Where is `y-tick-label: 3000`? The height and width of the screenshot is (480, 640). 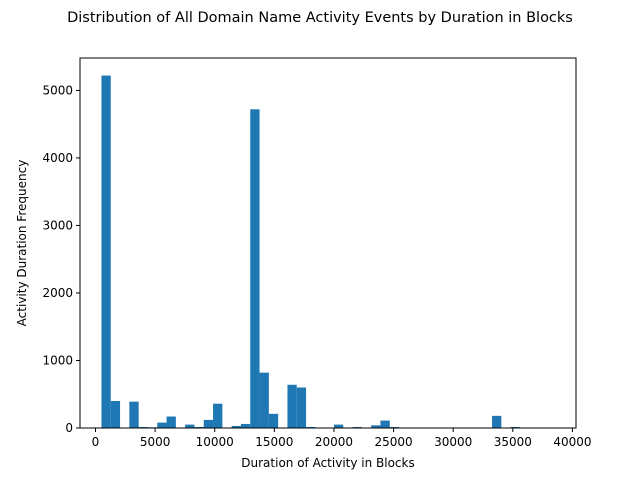
y-tick-label: 3000 is located at coordinates (57, 225).